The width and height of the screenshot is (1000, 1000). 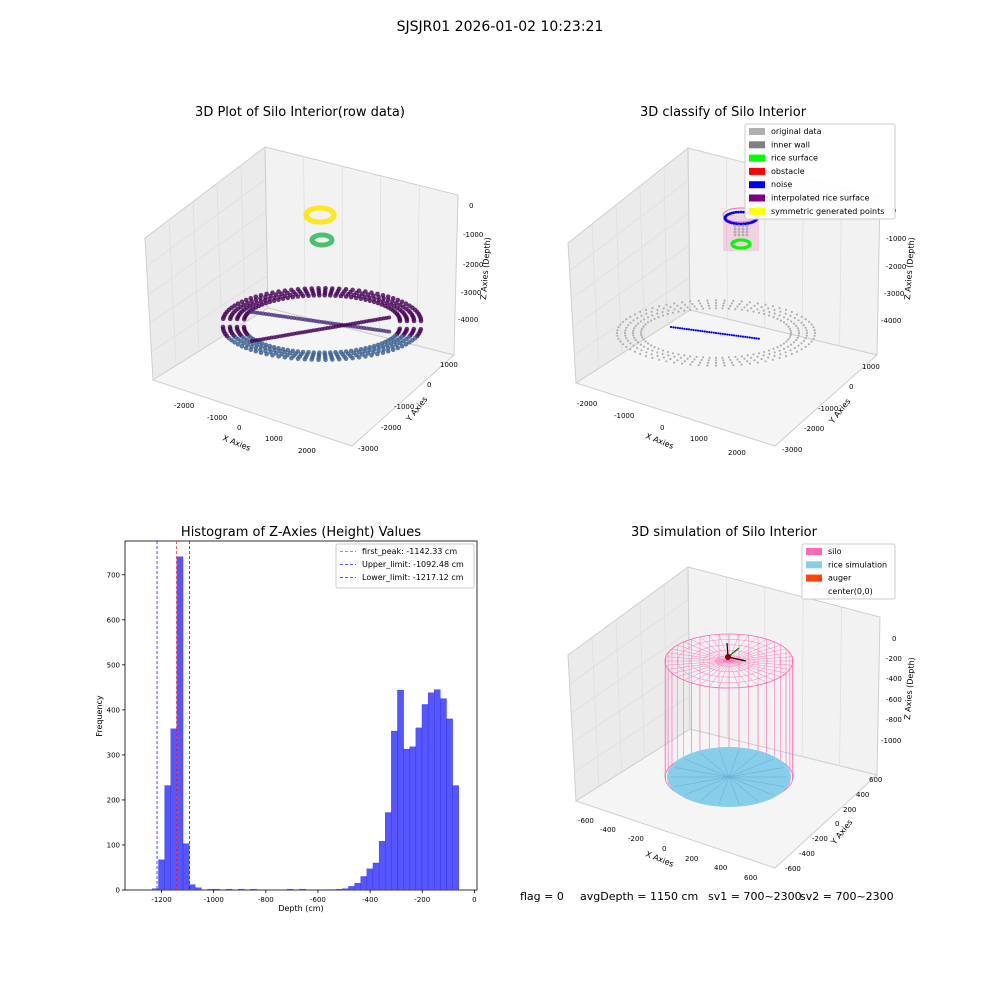 What do you see at coordinates (807, 854) in the screenshot?
I see `sim-y-tick: -400` at bounding box center [807, 854].